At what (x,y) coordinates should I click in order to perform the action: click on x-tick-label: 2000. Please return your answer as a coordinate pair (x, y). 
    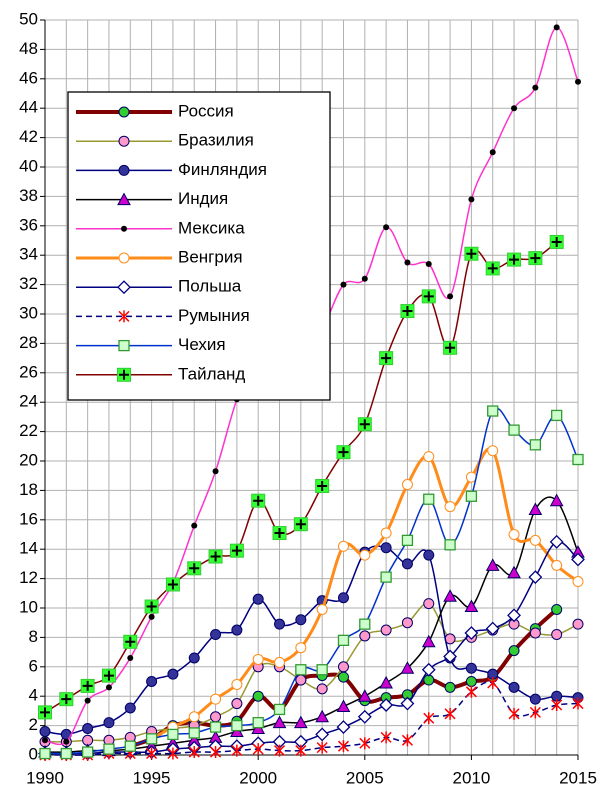
    Looking at the image, I should click on (258, 777).